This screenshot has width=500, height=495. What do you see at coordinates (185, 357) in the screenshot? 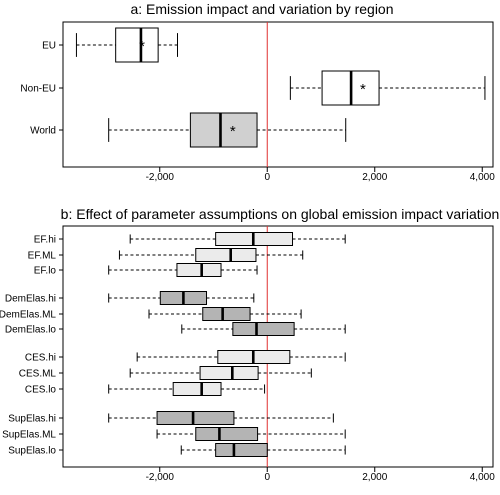
I see `box-ces-hi: CES.hi` at bounding box center [185, 357].